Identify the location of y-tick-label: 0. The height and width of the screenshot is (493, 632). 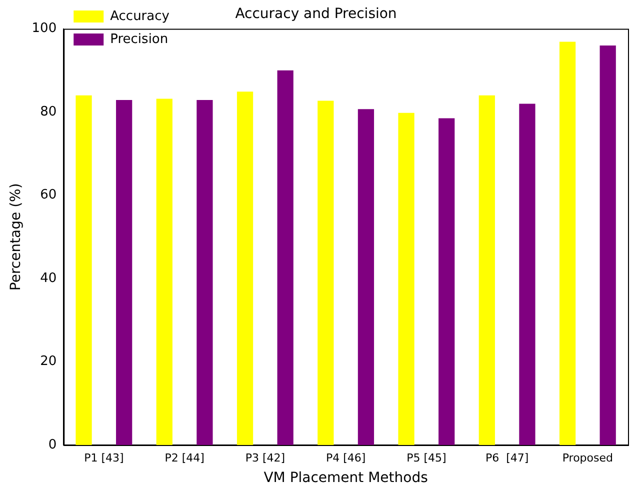
(52, 444).